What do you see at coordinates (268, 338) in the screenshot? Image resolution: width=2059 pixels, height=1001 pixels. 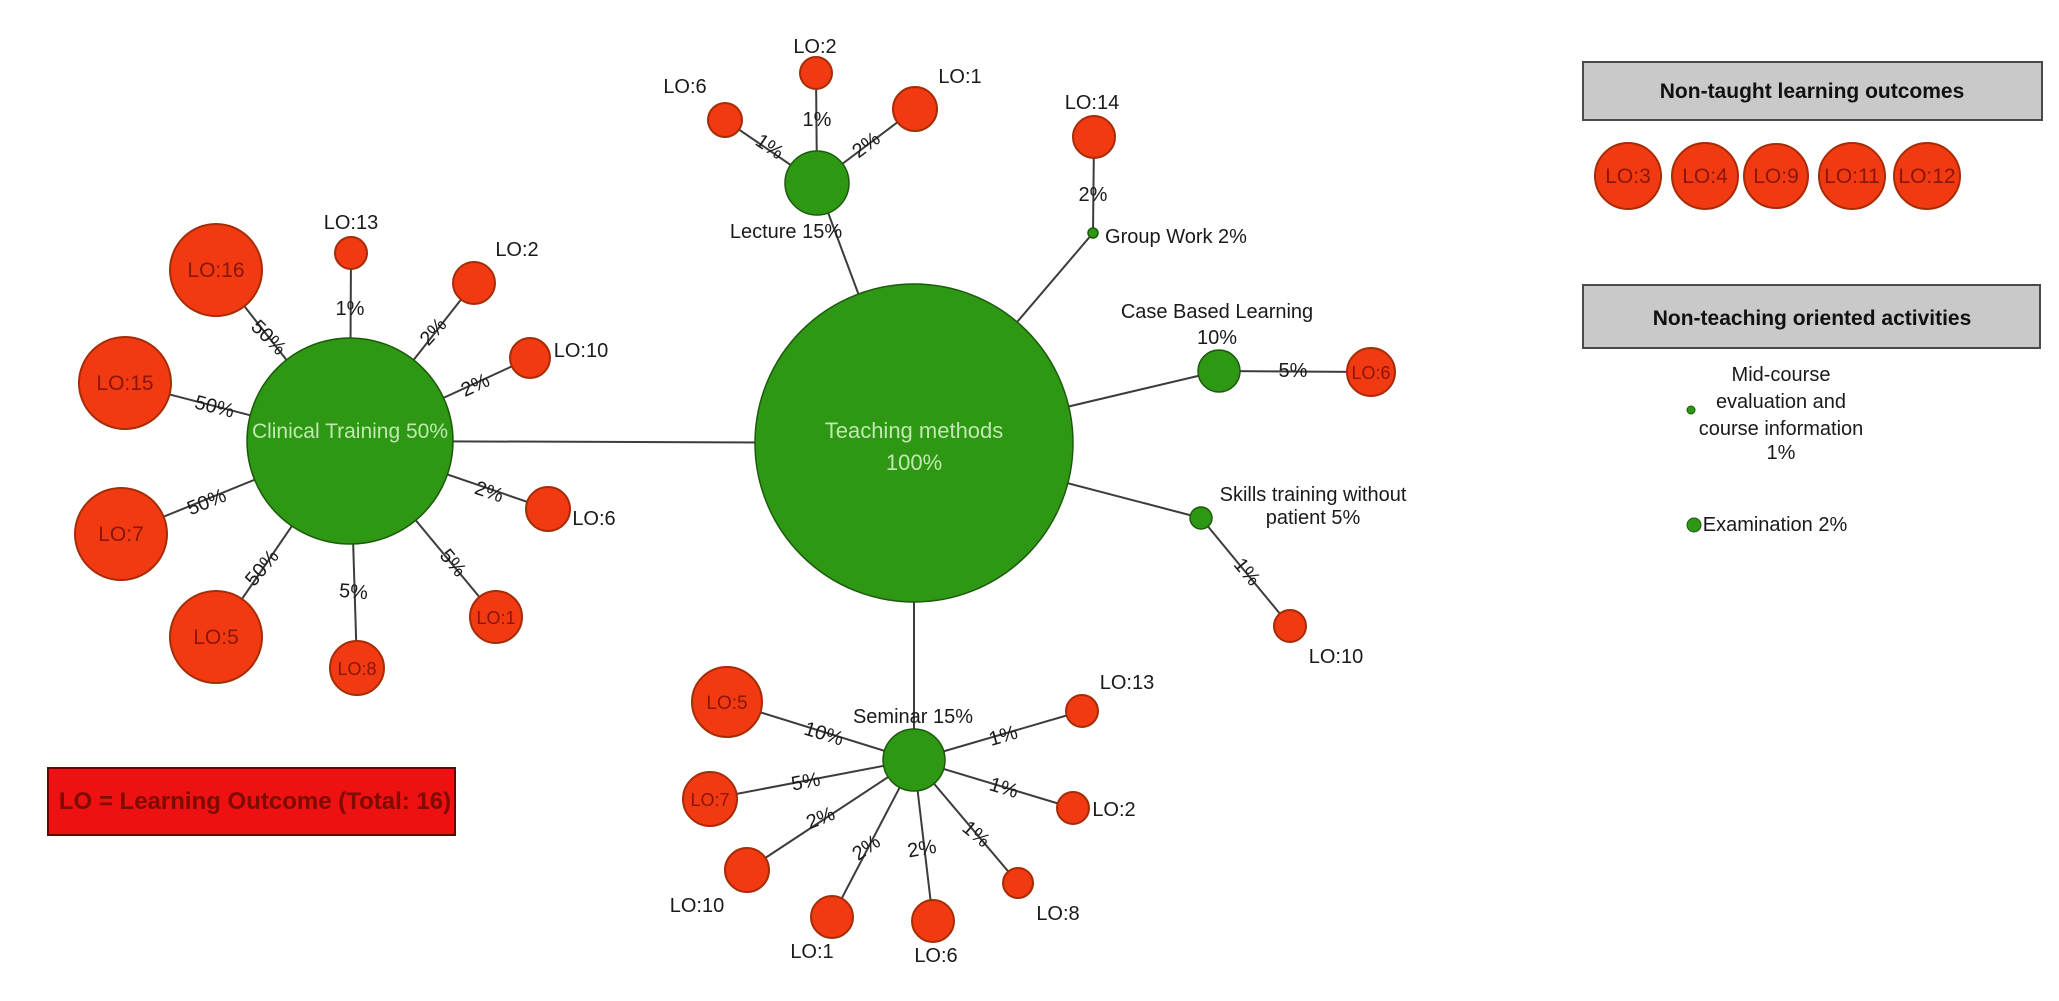 I see `edge-label-clinical-cl-lo16: 50%` at bounding box center [268, 338].